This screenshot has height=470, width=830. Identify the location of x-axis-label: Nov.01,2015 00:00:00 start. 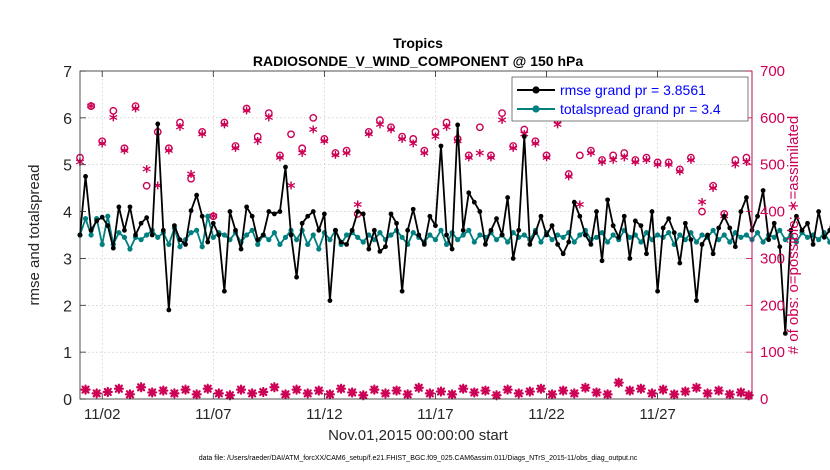
(418, 435).